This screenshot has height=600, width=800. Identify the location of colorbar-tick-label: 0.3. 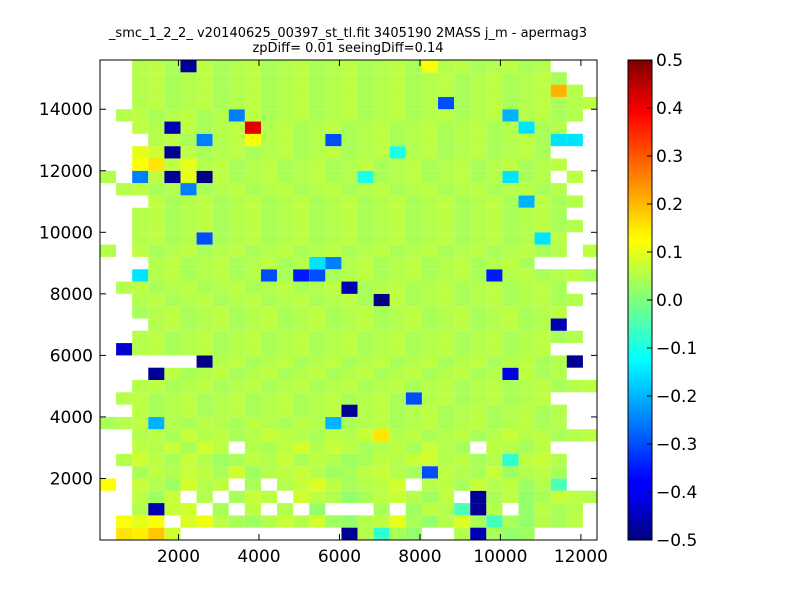
(669, 157).